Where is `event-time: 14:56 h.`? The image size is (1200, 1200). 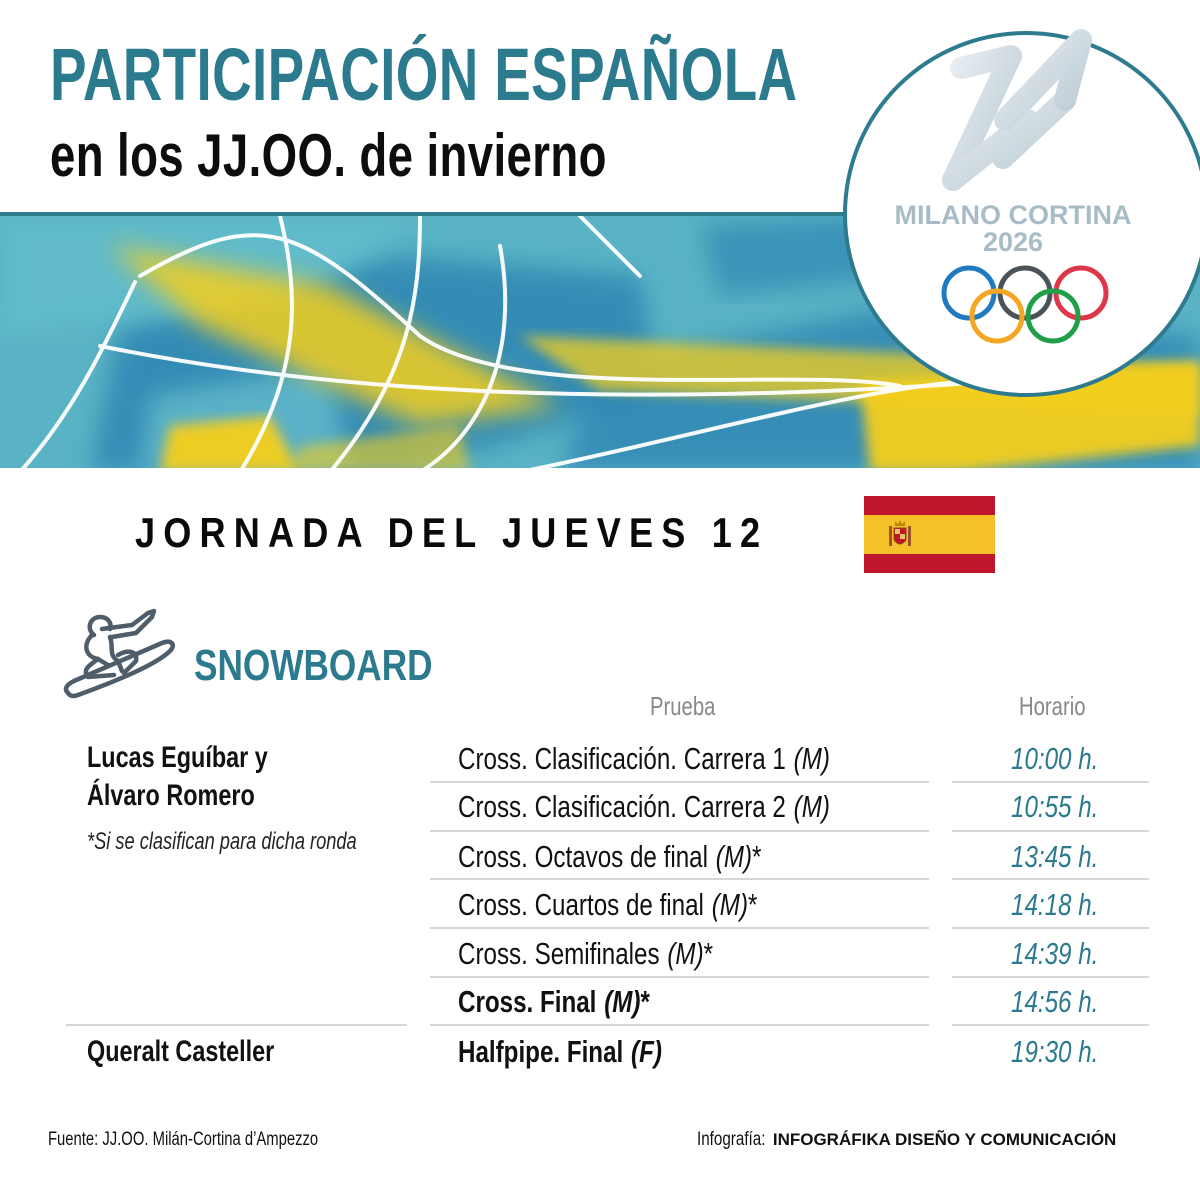
event-time: 14:56 h. is located at coordinates (1055, 1001).